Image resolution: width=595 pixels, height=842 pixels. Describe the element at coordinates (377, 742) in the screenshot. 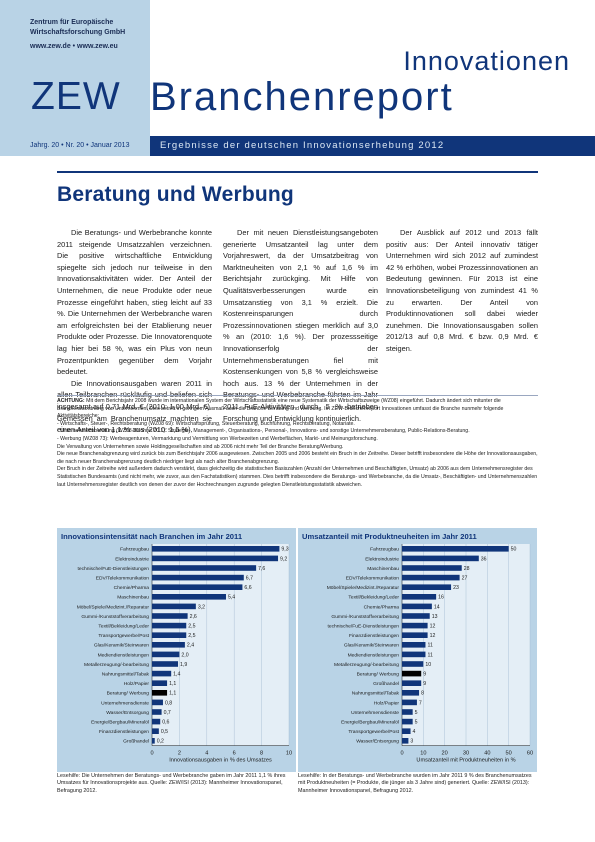

I see `category-label: Wasser/Entsorgung` at that location.